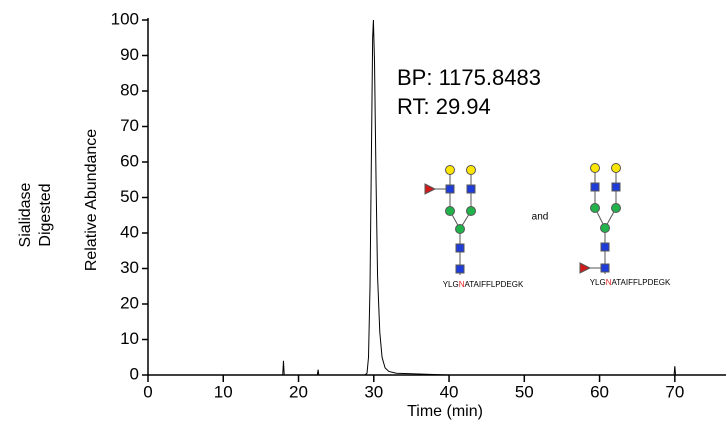  Describe the element at coordinates (129, 302) in the screenshot. I see `y-tick-label: 20` at that location.